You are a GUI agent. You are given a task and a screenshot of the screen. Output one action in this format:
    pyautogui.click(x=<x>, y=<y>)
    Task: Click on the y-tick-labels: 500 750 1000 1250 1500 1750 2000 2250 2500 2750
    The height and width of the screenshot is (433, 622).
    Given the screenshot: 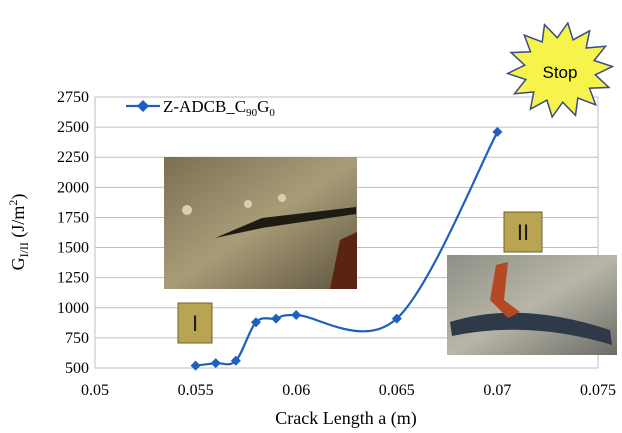 What is the action you would take?
    pyautogui.click(x=73, y=233)
    